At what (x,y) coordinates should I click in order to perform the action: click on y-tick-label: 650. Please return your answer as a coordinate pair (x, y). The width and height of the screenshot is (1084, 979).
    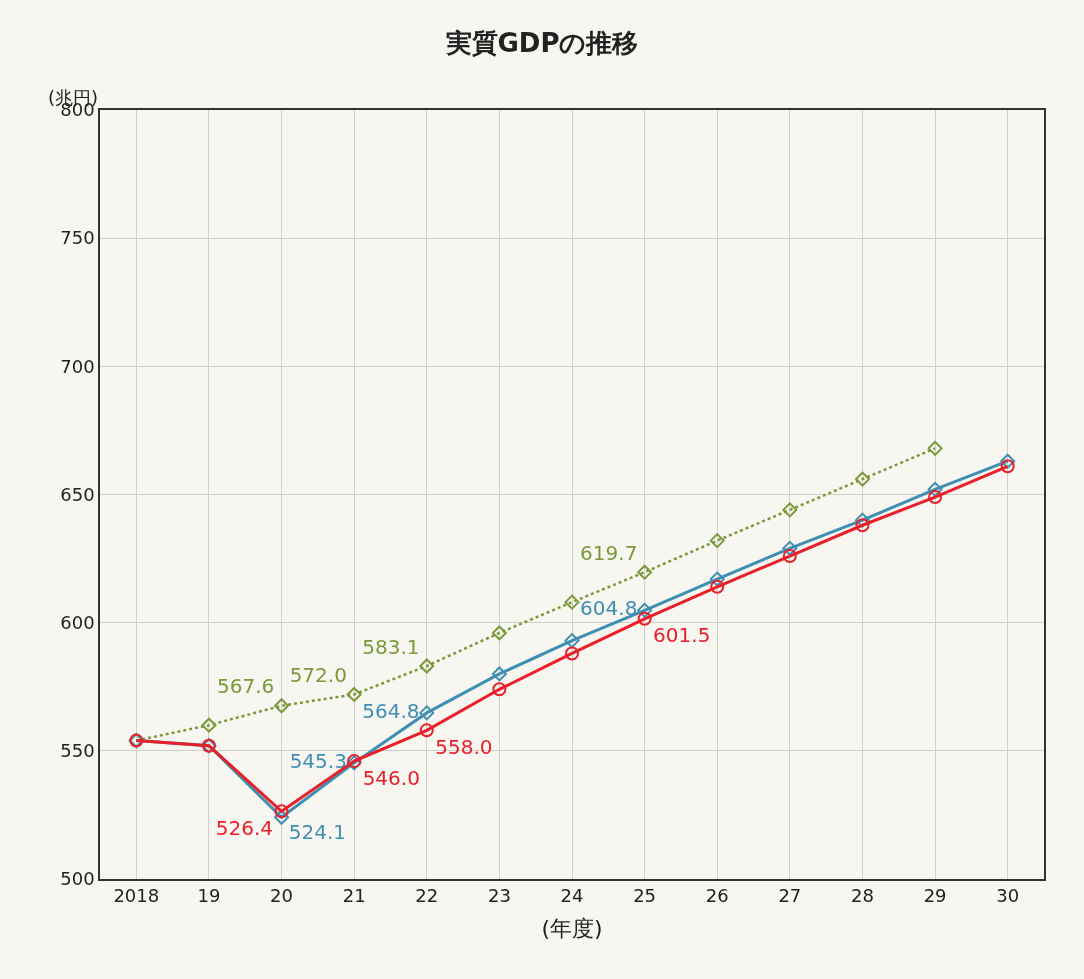
    Looking at the image, I should click on (77, 494).